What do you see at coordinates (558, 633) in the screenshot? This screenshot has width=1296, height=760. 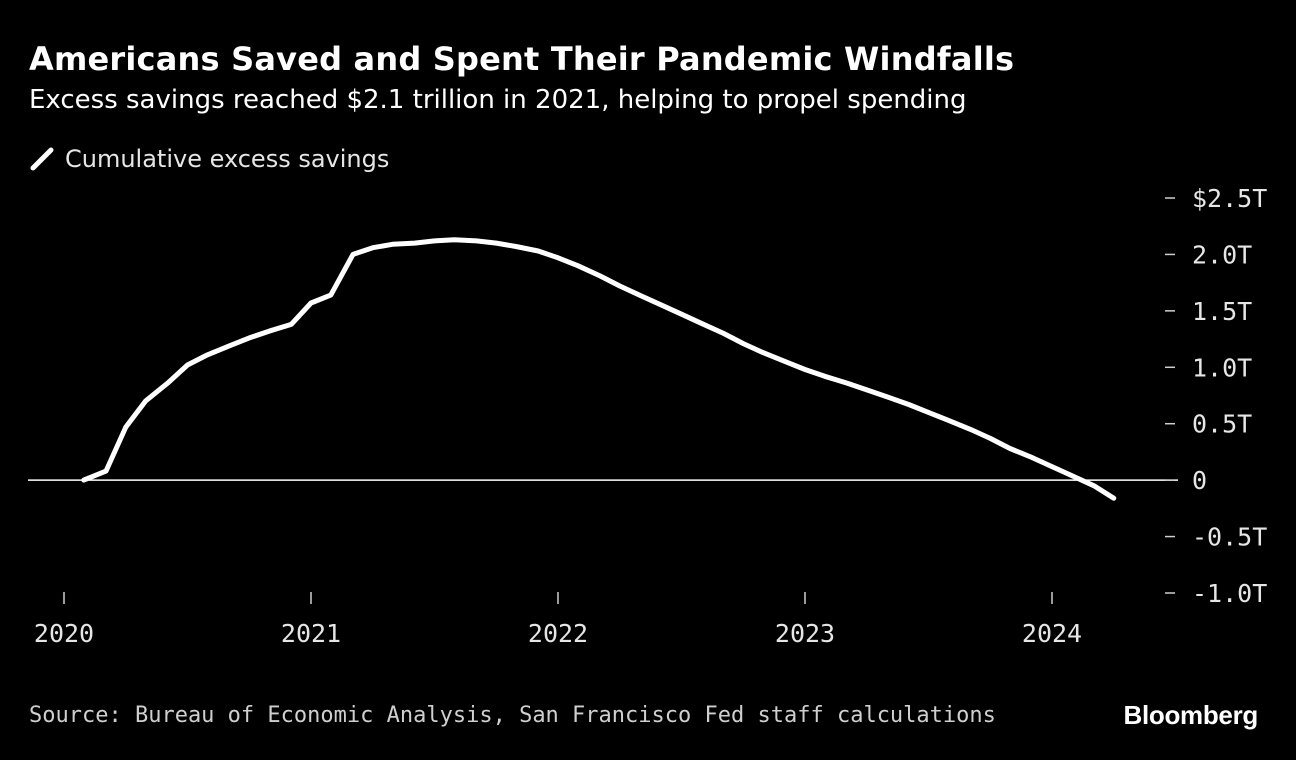 I see `x-tick-label: 2022` at bounding box center [558, 633].